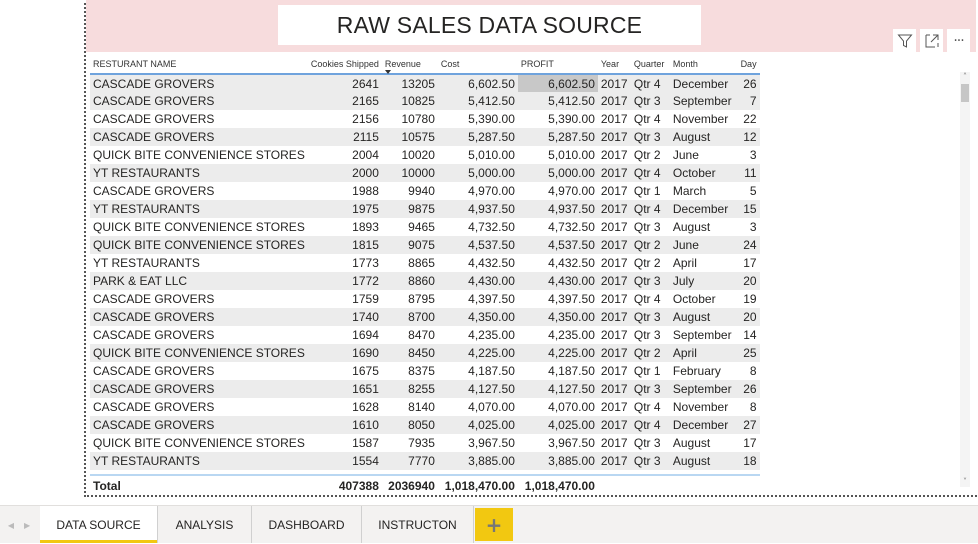  What do you see at coordinates (409, 389) in the screenshot?
I see `cell-revenue: 8255` at bounding box center [409, 389].